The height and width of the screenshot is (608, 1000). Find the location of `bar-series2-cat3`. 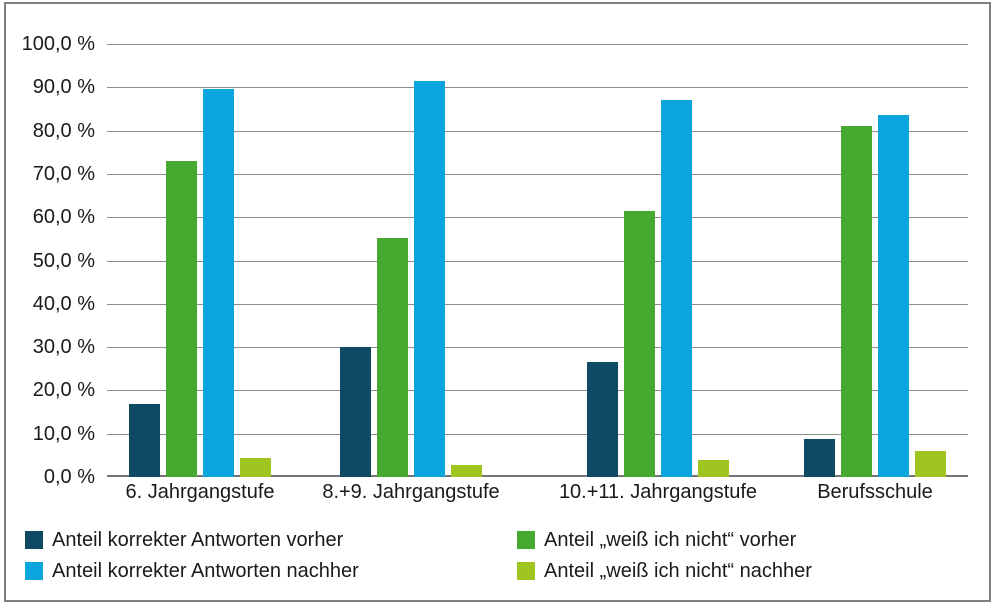

bar-series2-cat3 is located at coordinates (639, 343).